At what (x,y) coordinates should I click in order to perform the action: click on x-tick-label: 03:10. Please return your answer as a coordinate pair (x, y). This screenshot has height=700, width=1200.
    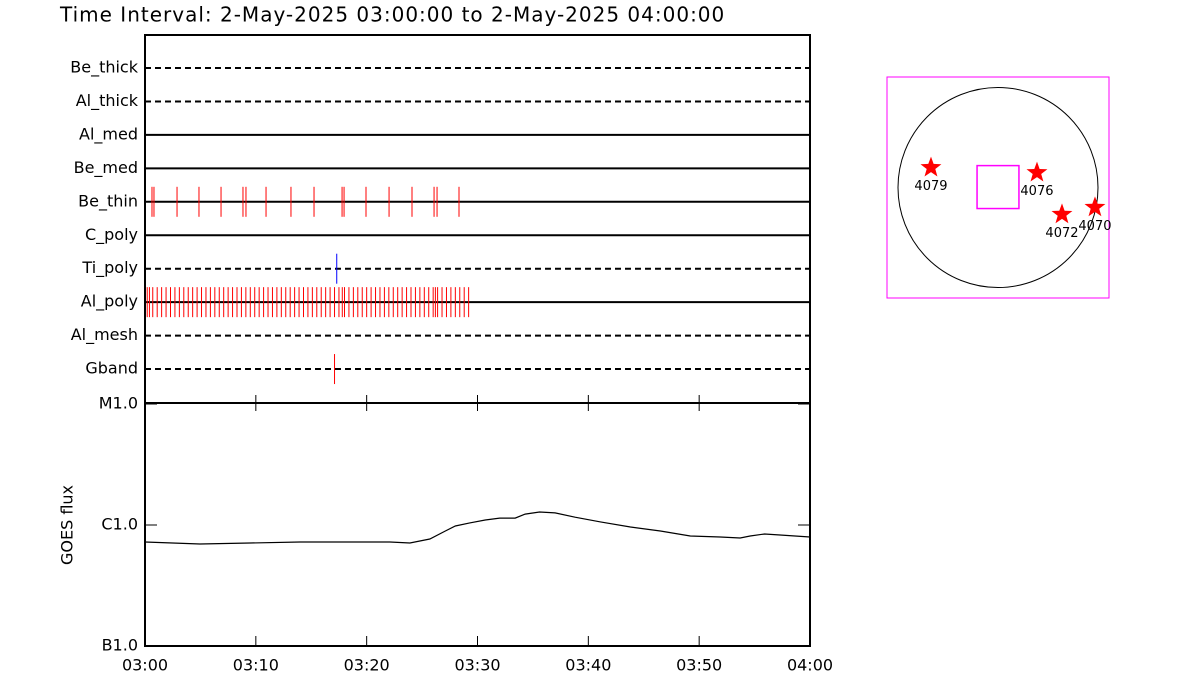
    Looking at the image, I should click on (256, 665).